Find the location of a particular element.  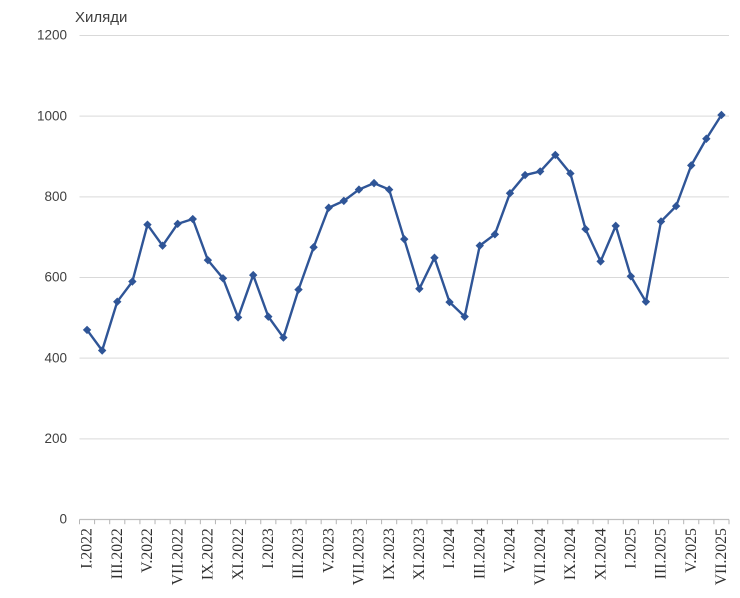

svg-text: IX.2024 is located at coordinates (570, 554).